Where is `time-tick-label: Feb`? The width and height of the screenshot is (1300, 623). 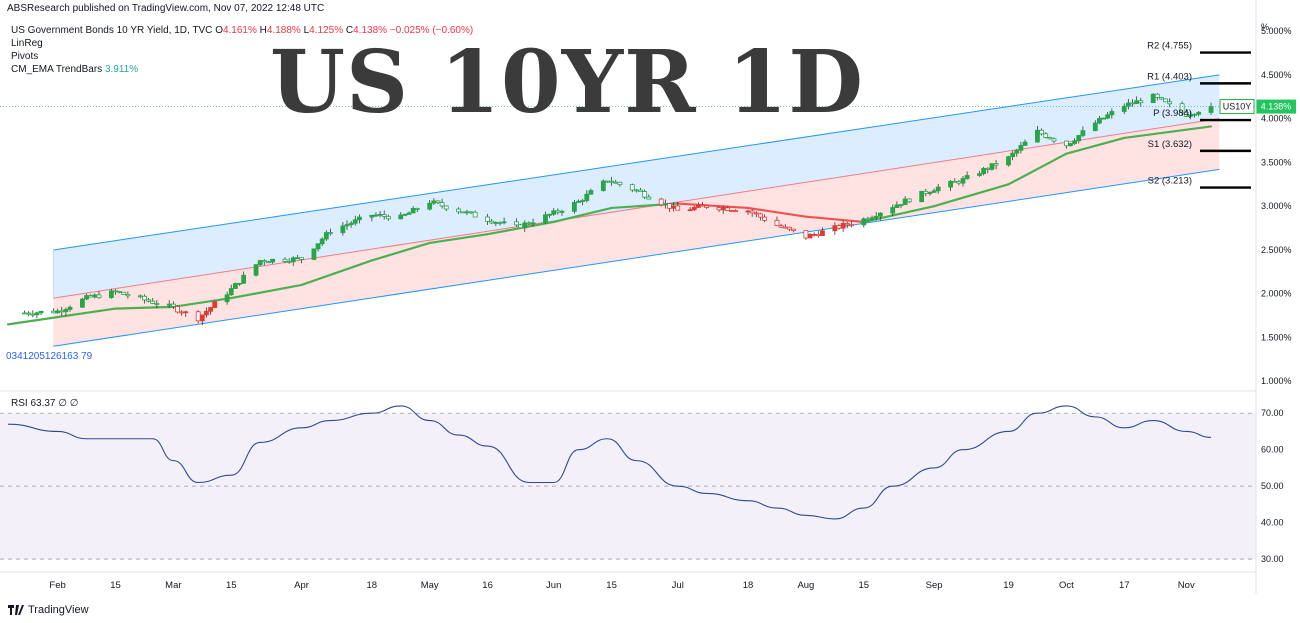 time-tick-label: Feb is located at coordinates (57, 585).